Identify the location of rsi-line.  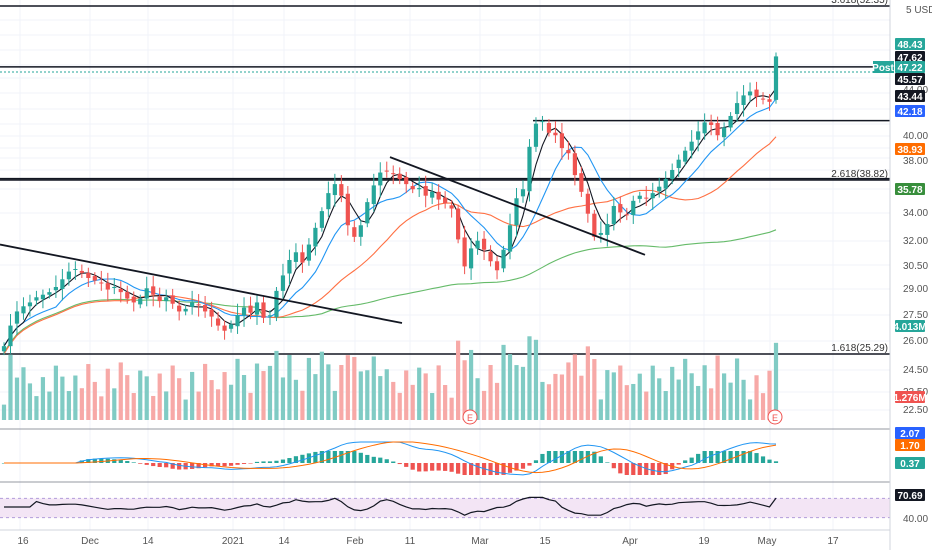
(390, 506).